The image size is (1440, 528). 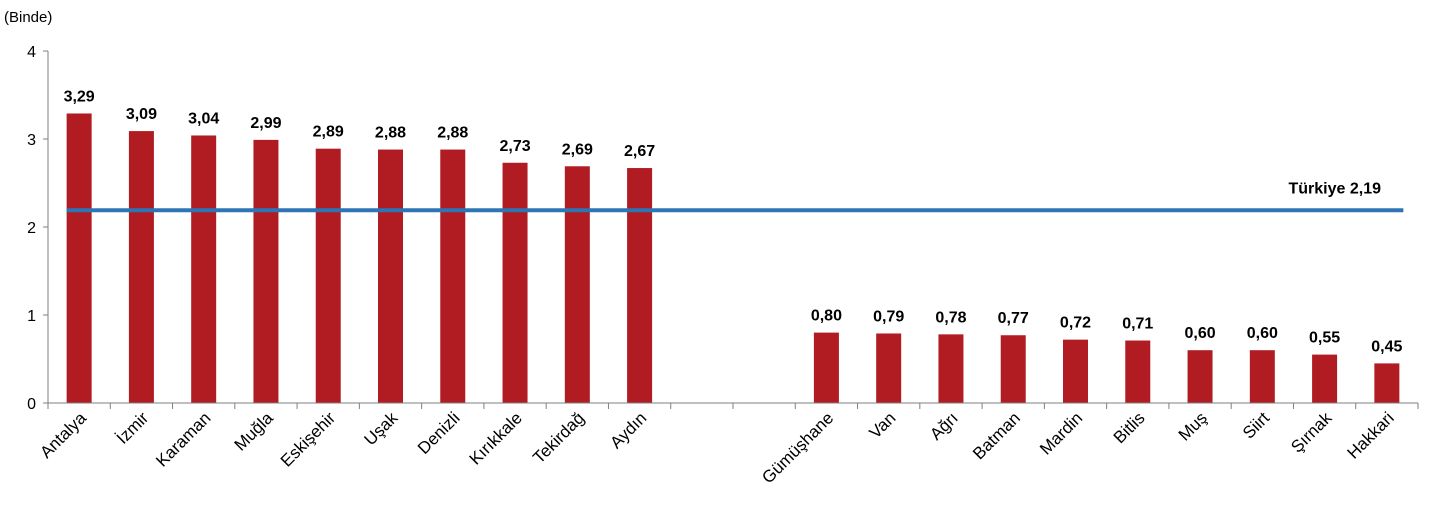 I want to click on bar-value-label: 0,55, so click(x=1324, y=338).